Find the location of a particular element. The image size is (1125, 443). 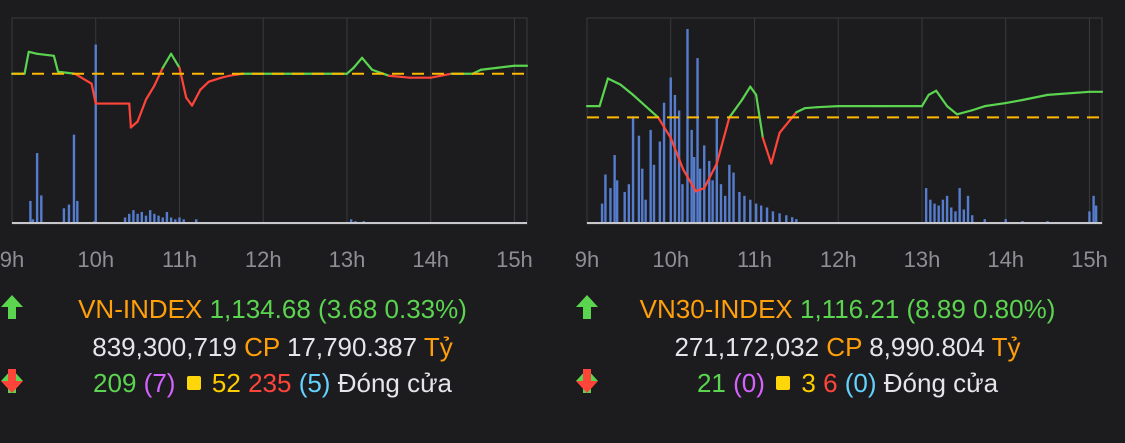

advancers-count: 209 is located at coordinates (115, 383).